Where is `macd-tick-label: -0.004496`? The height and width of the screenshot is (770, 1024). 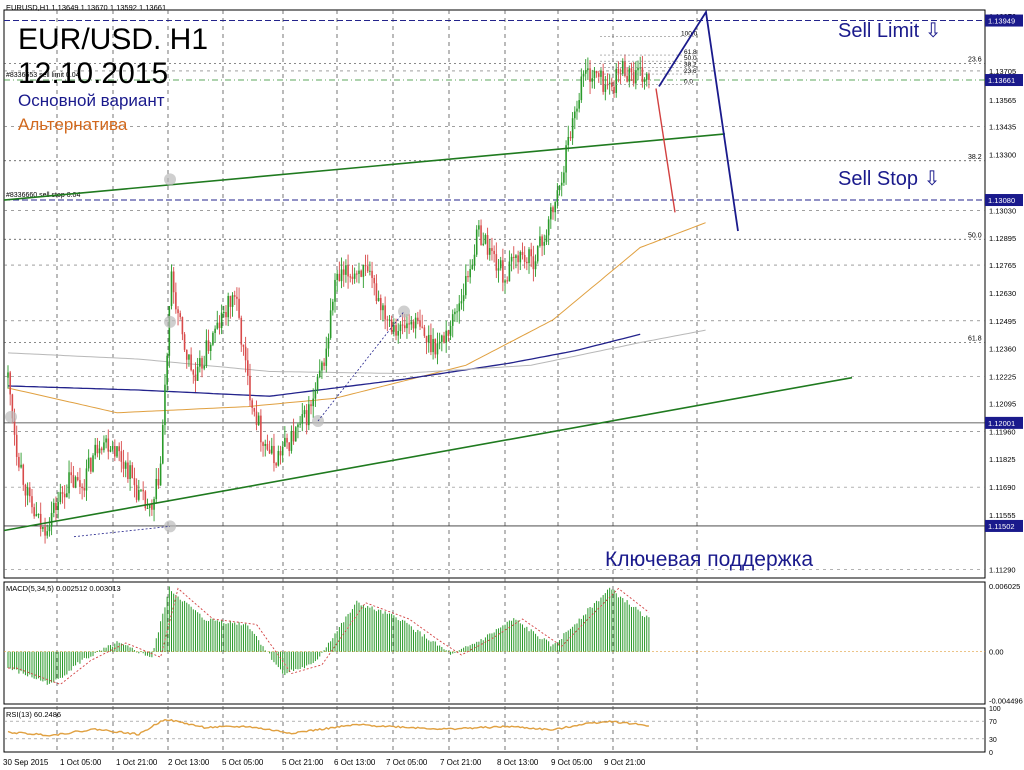 macd-tick-label: -0.004496 is located at coordinates (1006, 701).